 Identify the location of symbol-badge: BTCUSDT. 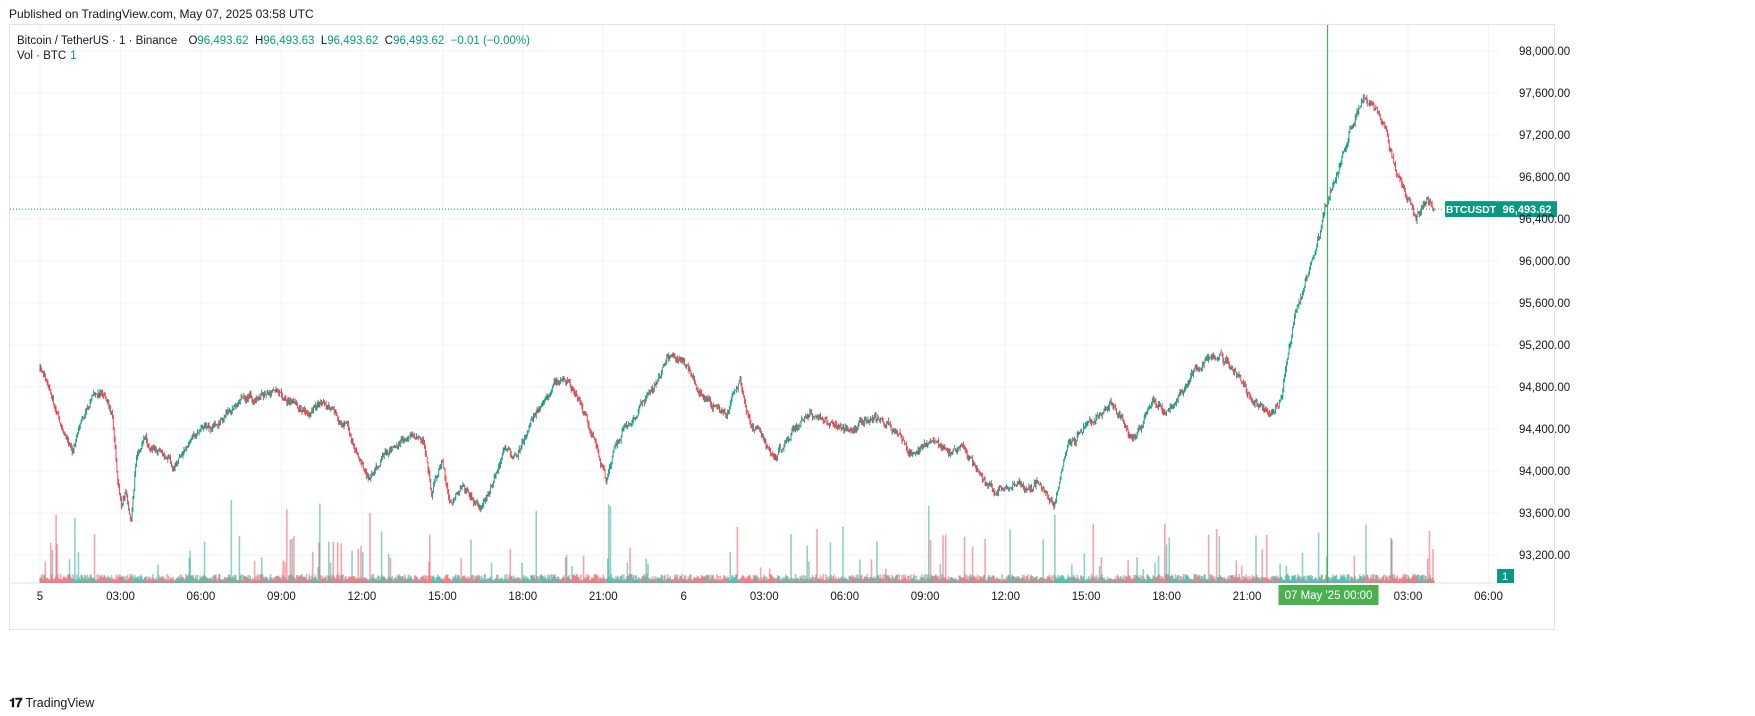
(1471, 210).